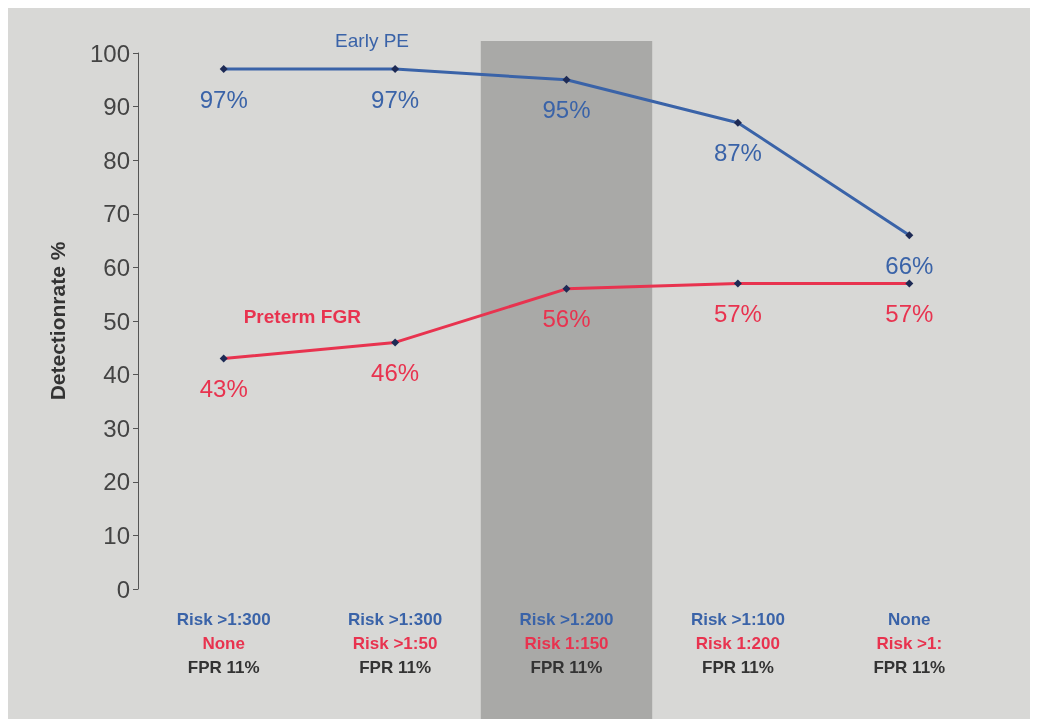  What do you see at coordinates (116, 321) in the screenshot?
I see `y-tick-label: 50` at bounding box center [116, 321].